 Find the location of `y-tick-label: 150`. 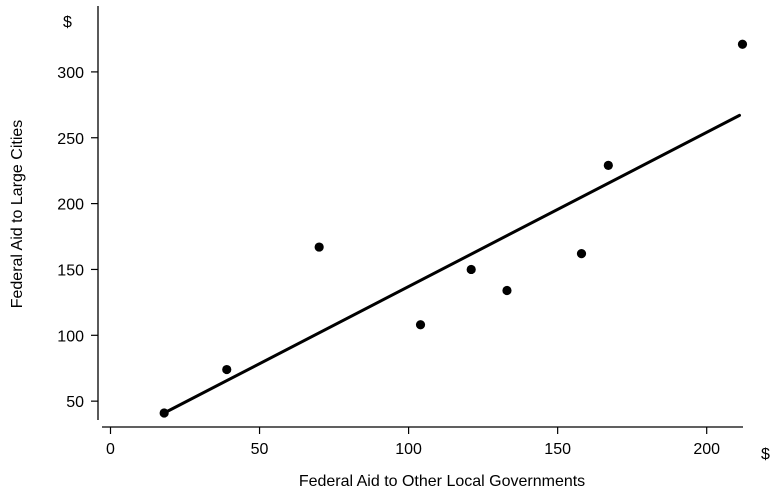

y-tick-label: 150 is located at coordinates (70, 270).